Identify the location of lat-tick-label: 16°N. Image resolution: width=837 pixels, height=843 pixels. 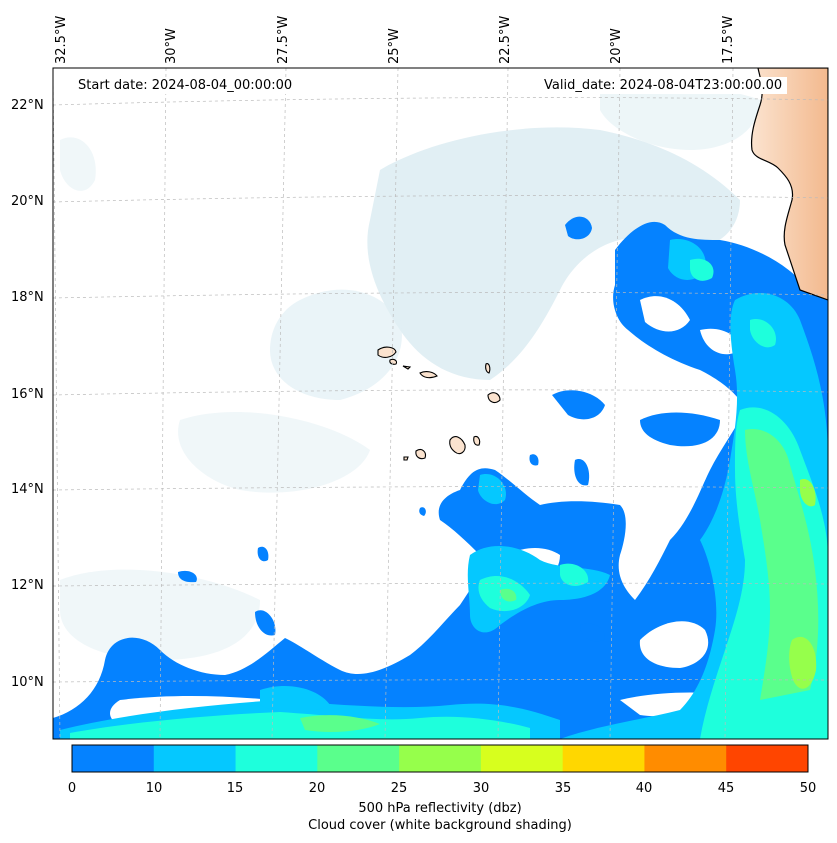
(27, 394).